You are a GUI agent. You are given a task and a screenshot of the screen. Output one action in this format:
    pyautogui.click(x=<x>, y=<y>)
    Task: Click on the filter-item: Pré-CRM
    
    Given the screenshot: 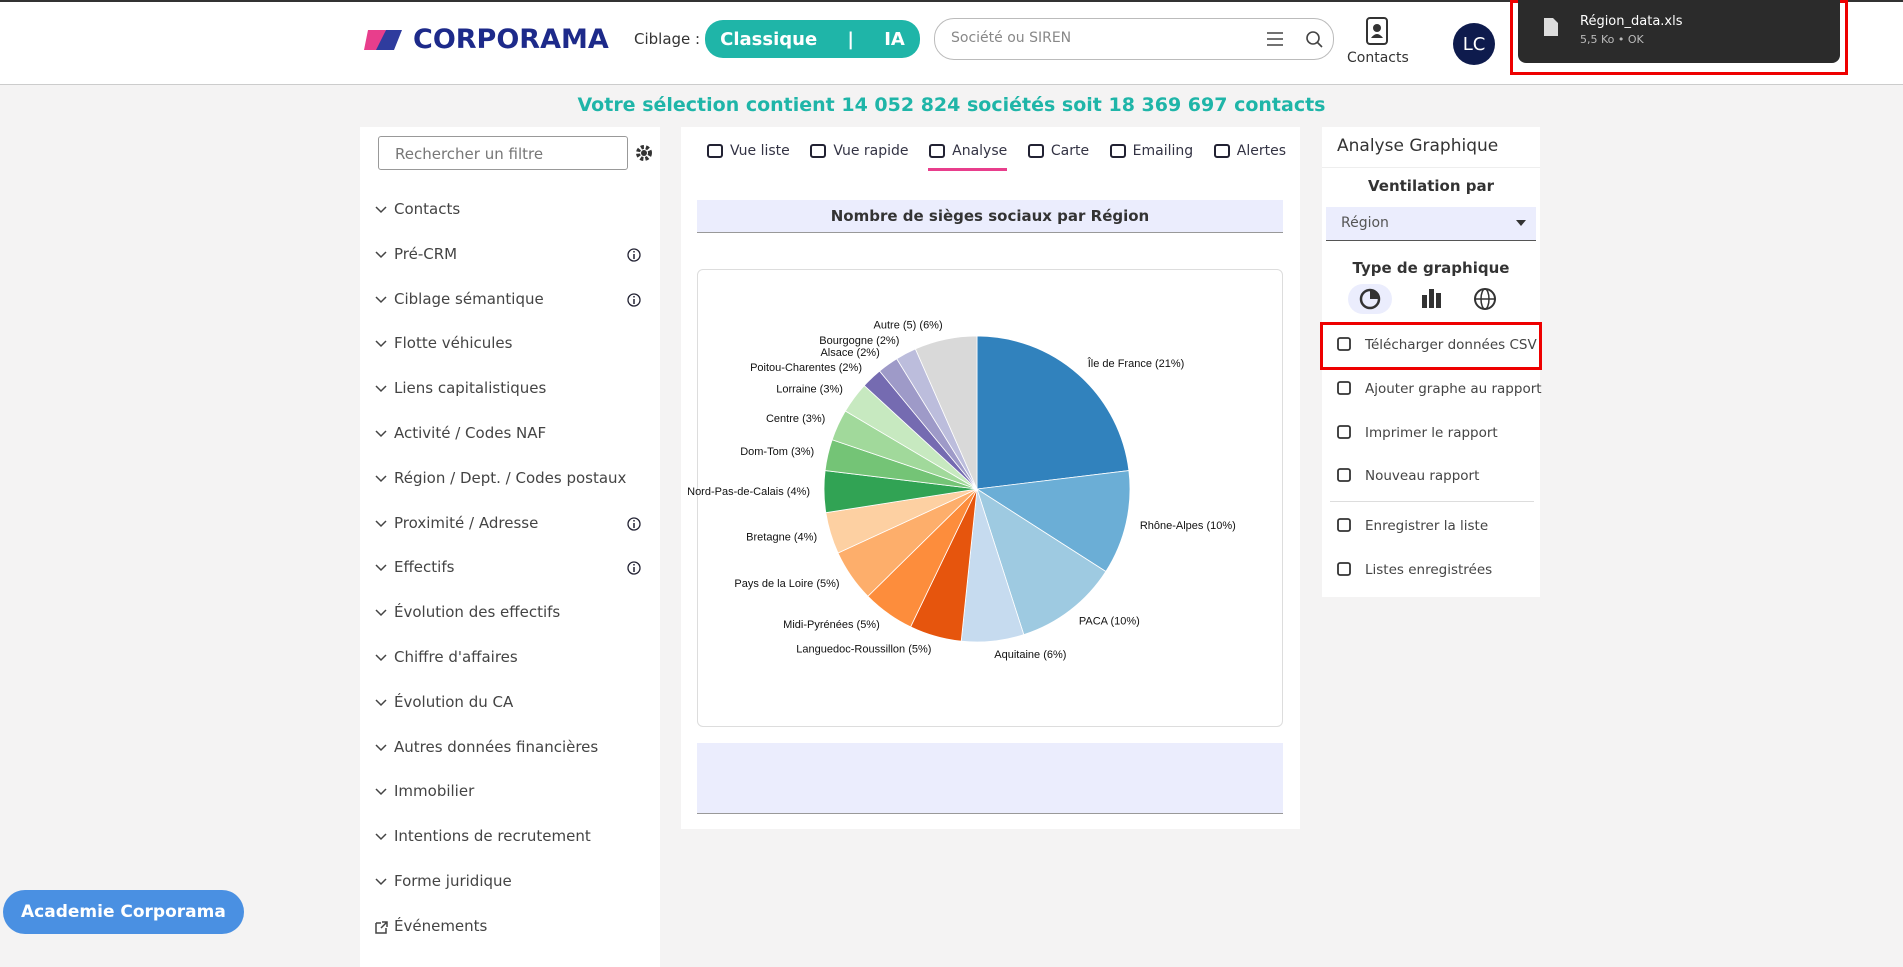 What is the action you would take?
    pyautogui.click(x=426, y=253)
    